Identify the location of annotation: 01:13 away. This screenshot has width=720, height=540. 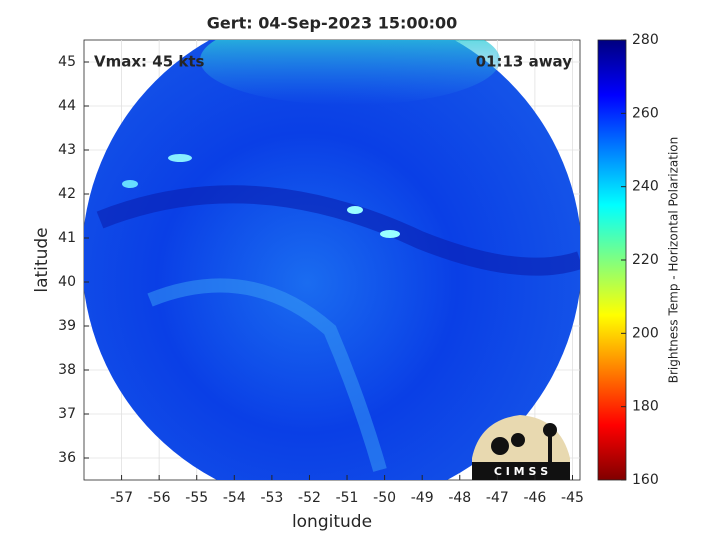
(524, 62).